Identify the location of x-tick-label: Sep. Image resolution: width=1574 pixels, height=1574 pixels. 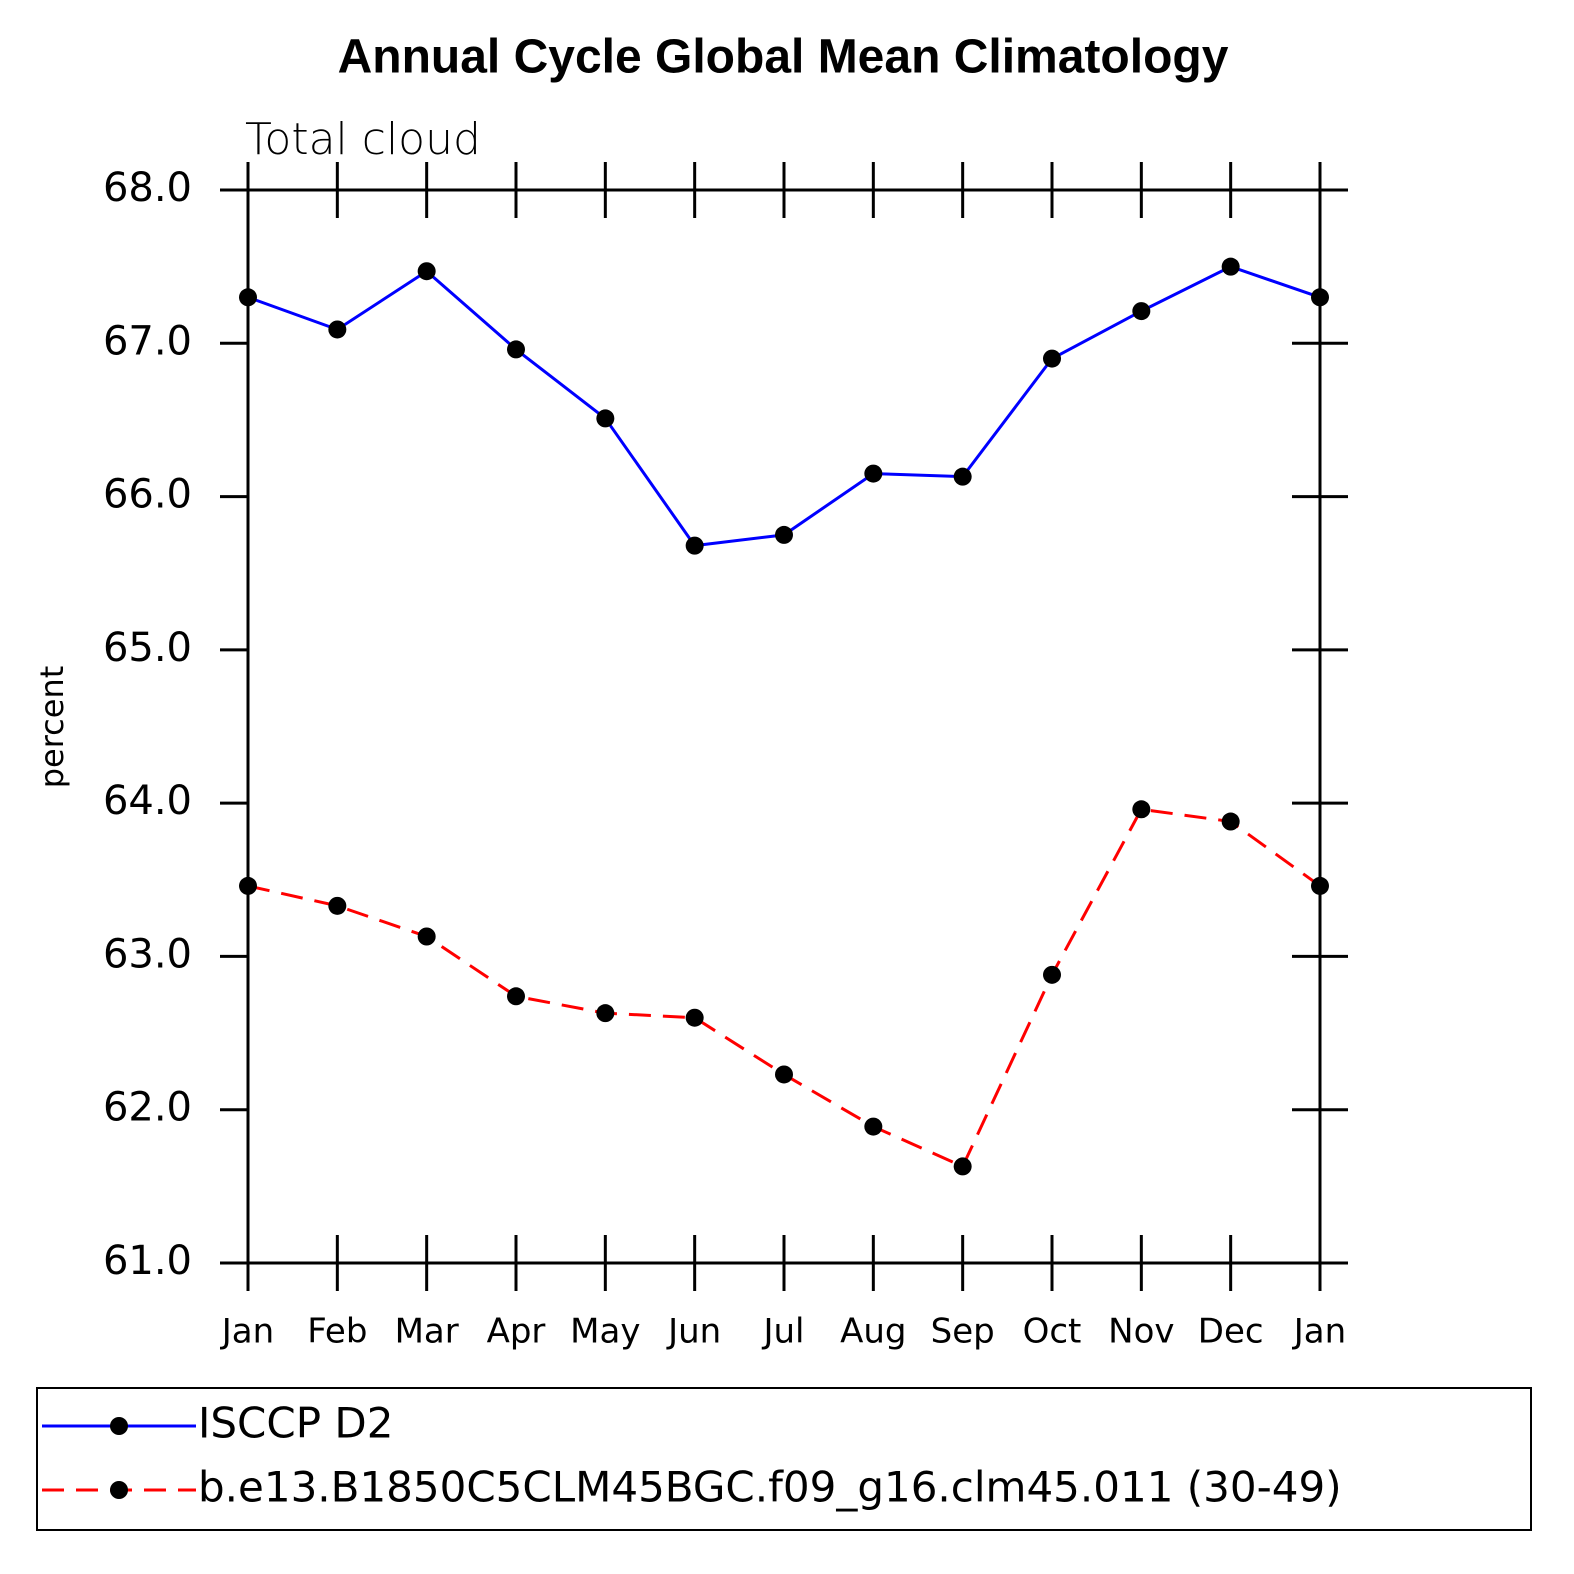
(963, 1332).